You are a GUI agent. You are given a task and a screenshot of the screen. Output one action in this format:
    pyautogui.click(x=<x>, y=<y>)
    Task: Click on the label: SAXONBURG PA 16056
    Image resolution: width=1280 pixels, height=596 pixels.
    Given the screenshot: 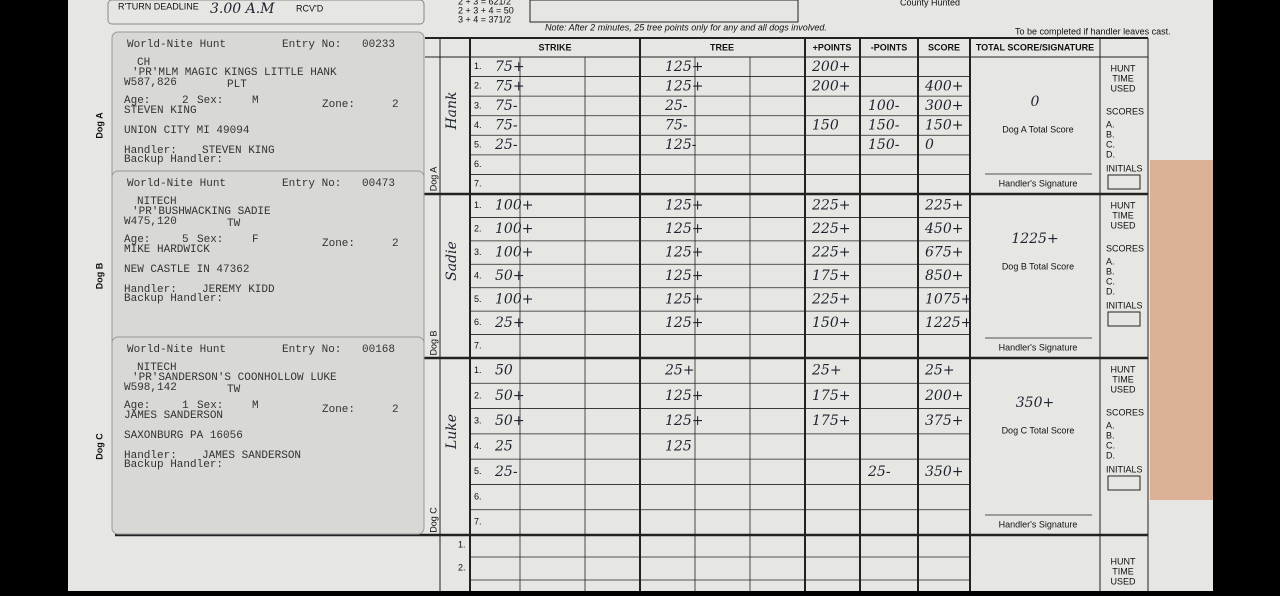 What is the action you would take?
    pyautogui.click(x=183, y=436)
    